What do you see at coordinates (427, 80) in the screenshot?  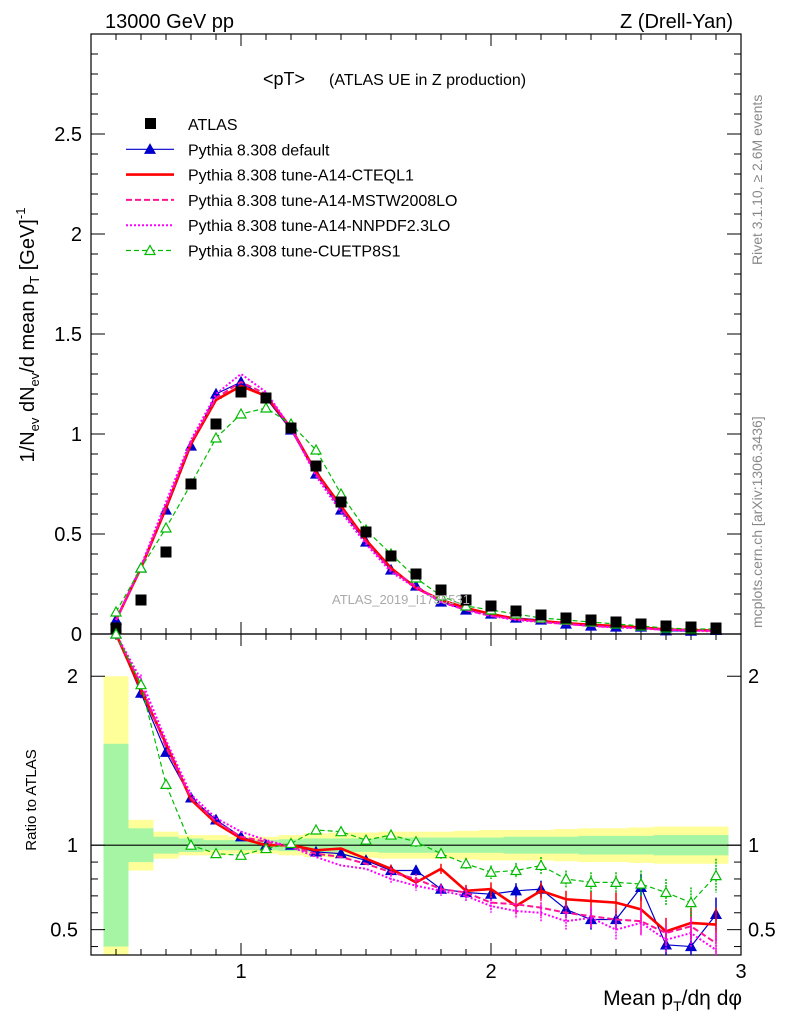 I see `plot-title-sub: (ATLAS UE in Z production)` at bounding box center [427, 80].